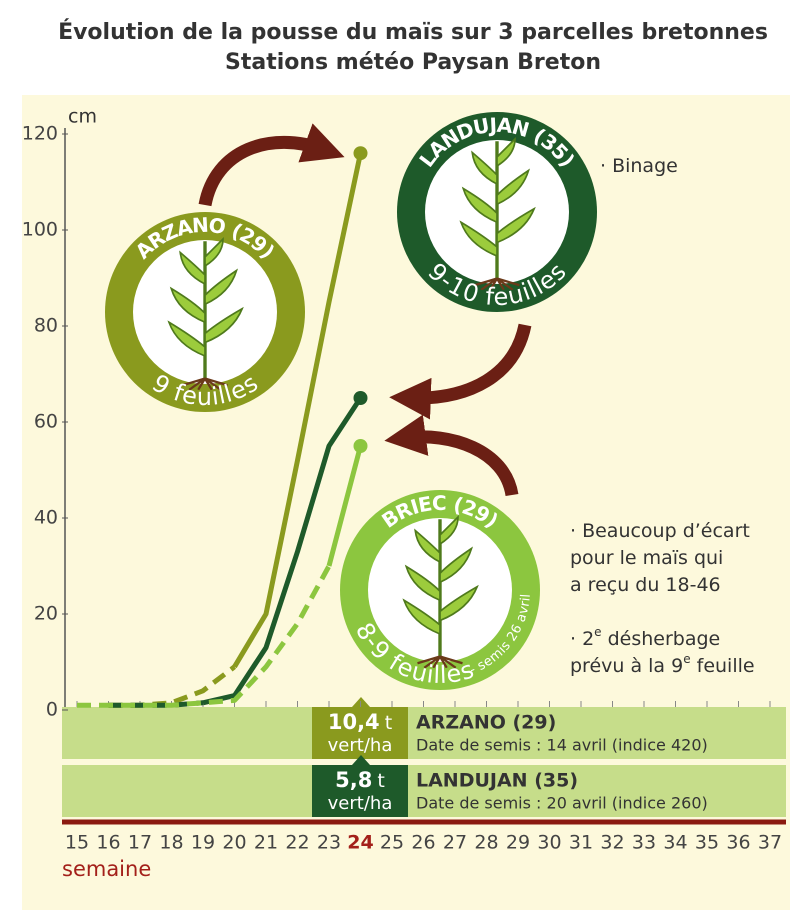 The height and width of the screenshot is (920, 800). What do you see at coordinates (329, 843) in the screenshot?
I see `x-tick-label: 23` at bounding box center [329, 843].